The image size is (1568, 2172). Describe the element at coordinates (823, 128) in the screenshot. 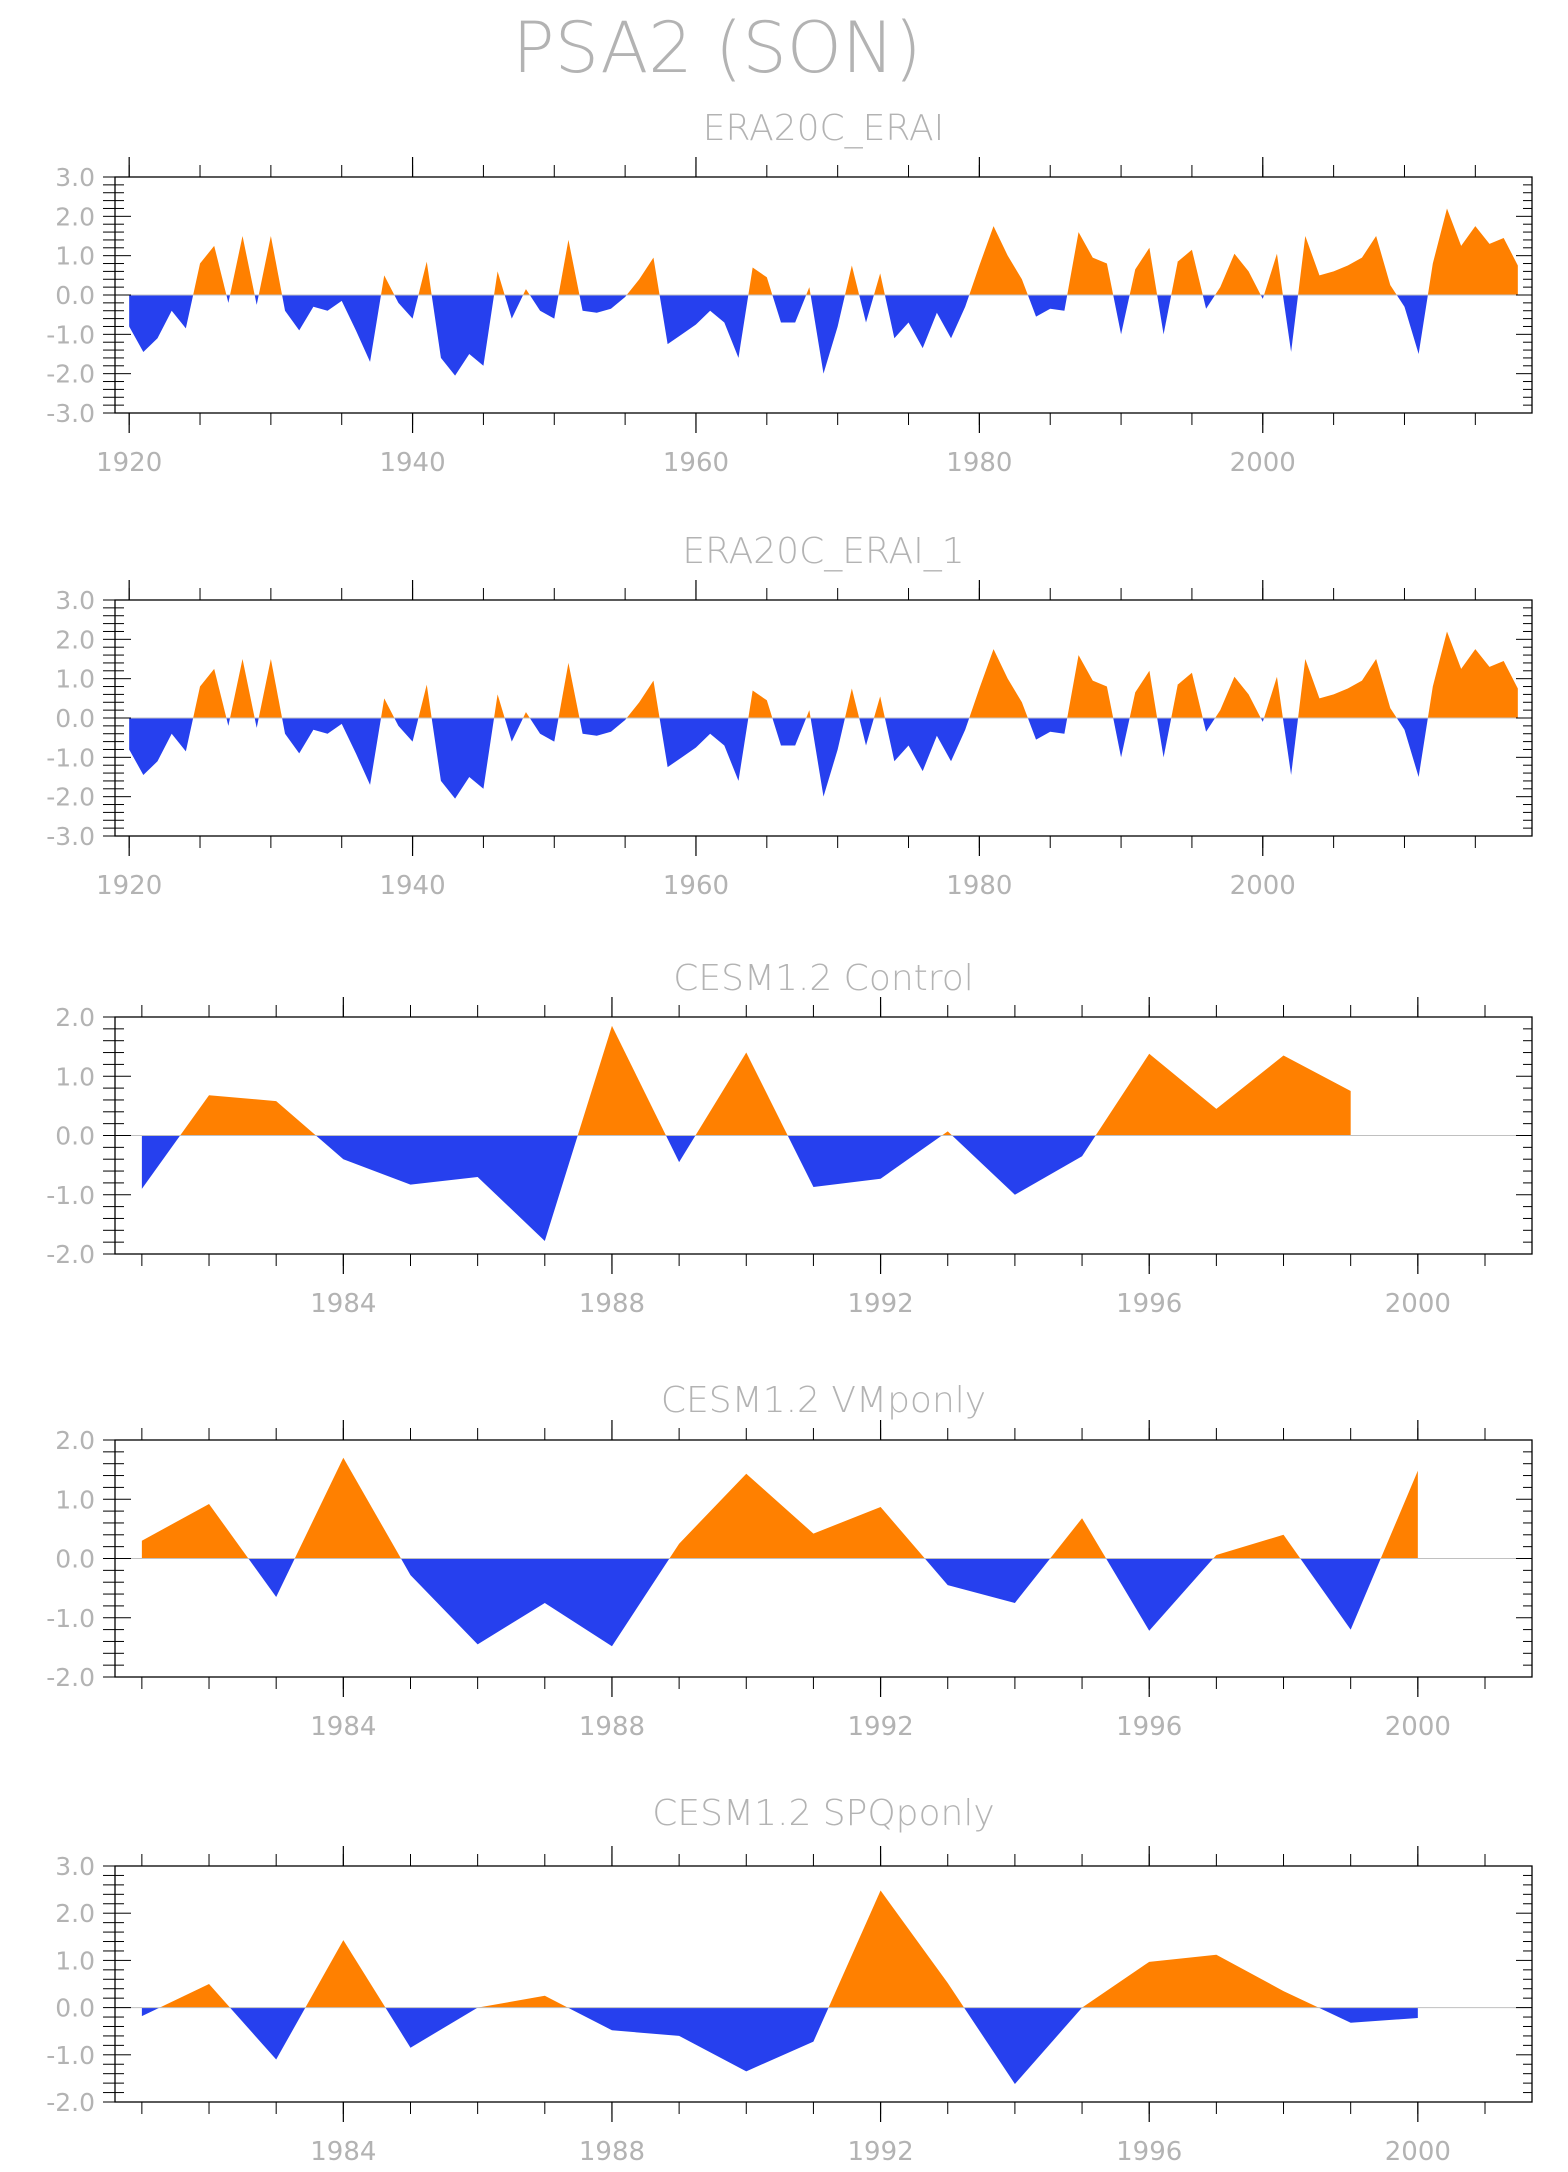

I see `panel-title: ERA20C_ERAI` at that location.